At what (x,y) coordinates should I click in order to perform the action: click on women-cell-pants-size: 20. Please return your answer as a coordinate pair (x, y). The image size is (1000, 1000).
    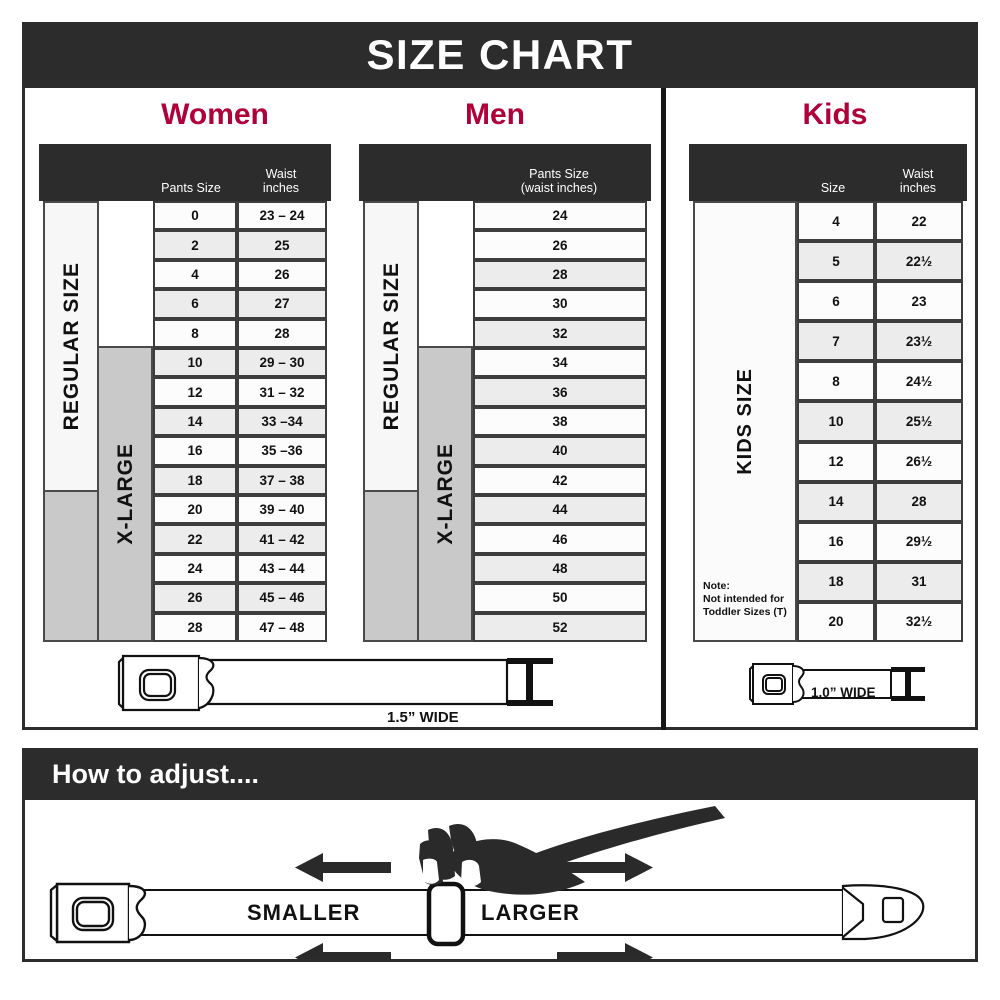
    Looking at the image, I should click on (195, 510).